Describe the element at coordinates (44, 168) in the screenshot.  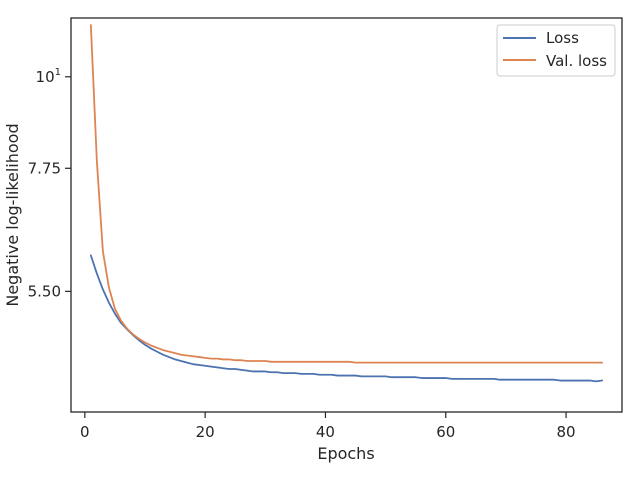
I see `y-tick-label: 7.75` at that location.